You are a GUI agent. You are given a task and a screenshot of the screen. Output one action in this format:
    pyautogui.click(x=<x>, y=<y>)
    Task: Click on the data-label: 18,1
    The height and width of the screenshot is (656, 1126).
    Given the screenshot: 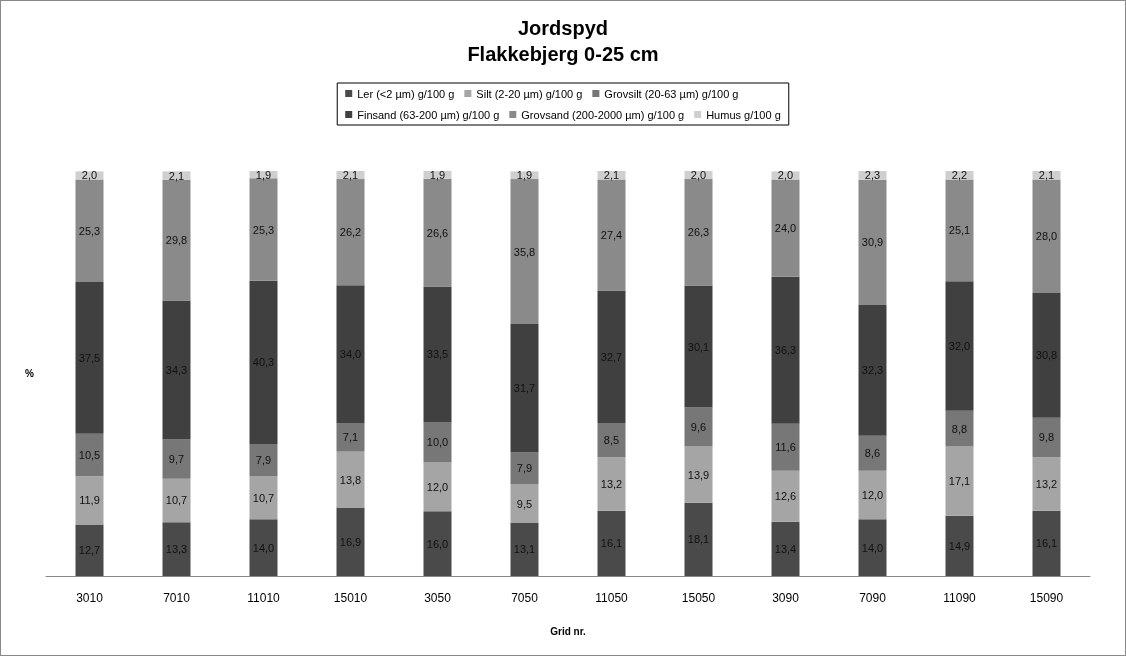 What is the action you would take?
    pyautogui.click(x=698, y=539)
    